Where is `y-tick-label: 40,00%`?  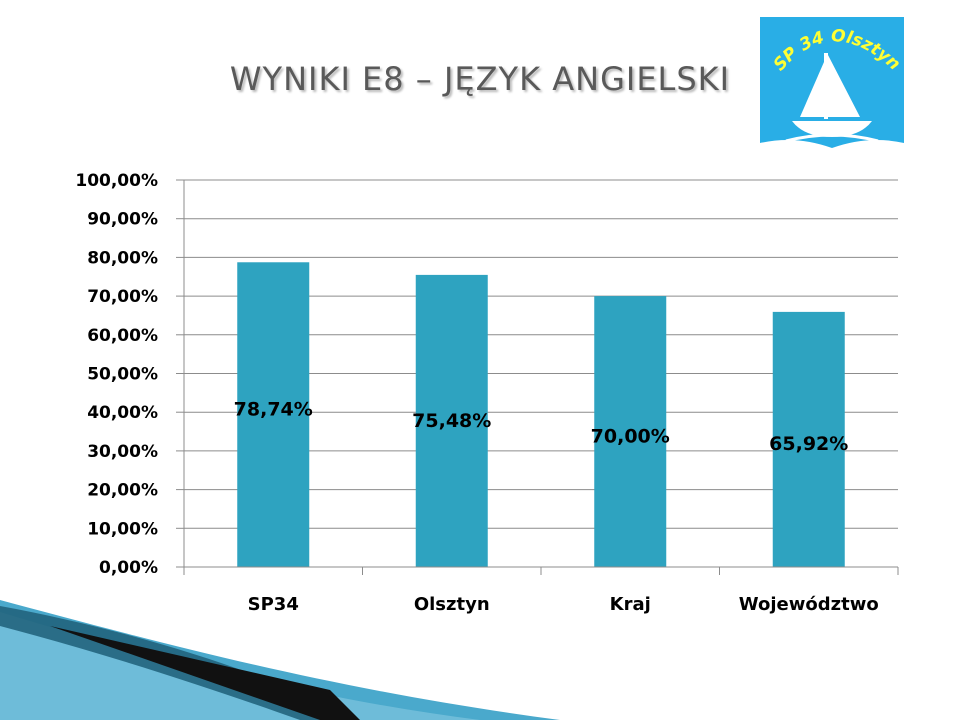 y-tick-label: 40,00% is located at coordinates (122, 413).